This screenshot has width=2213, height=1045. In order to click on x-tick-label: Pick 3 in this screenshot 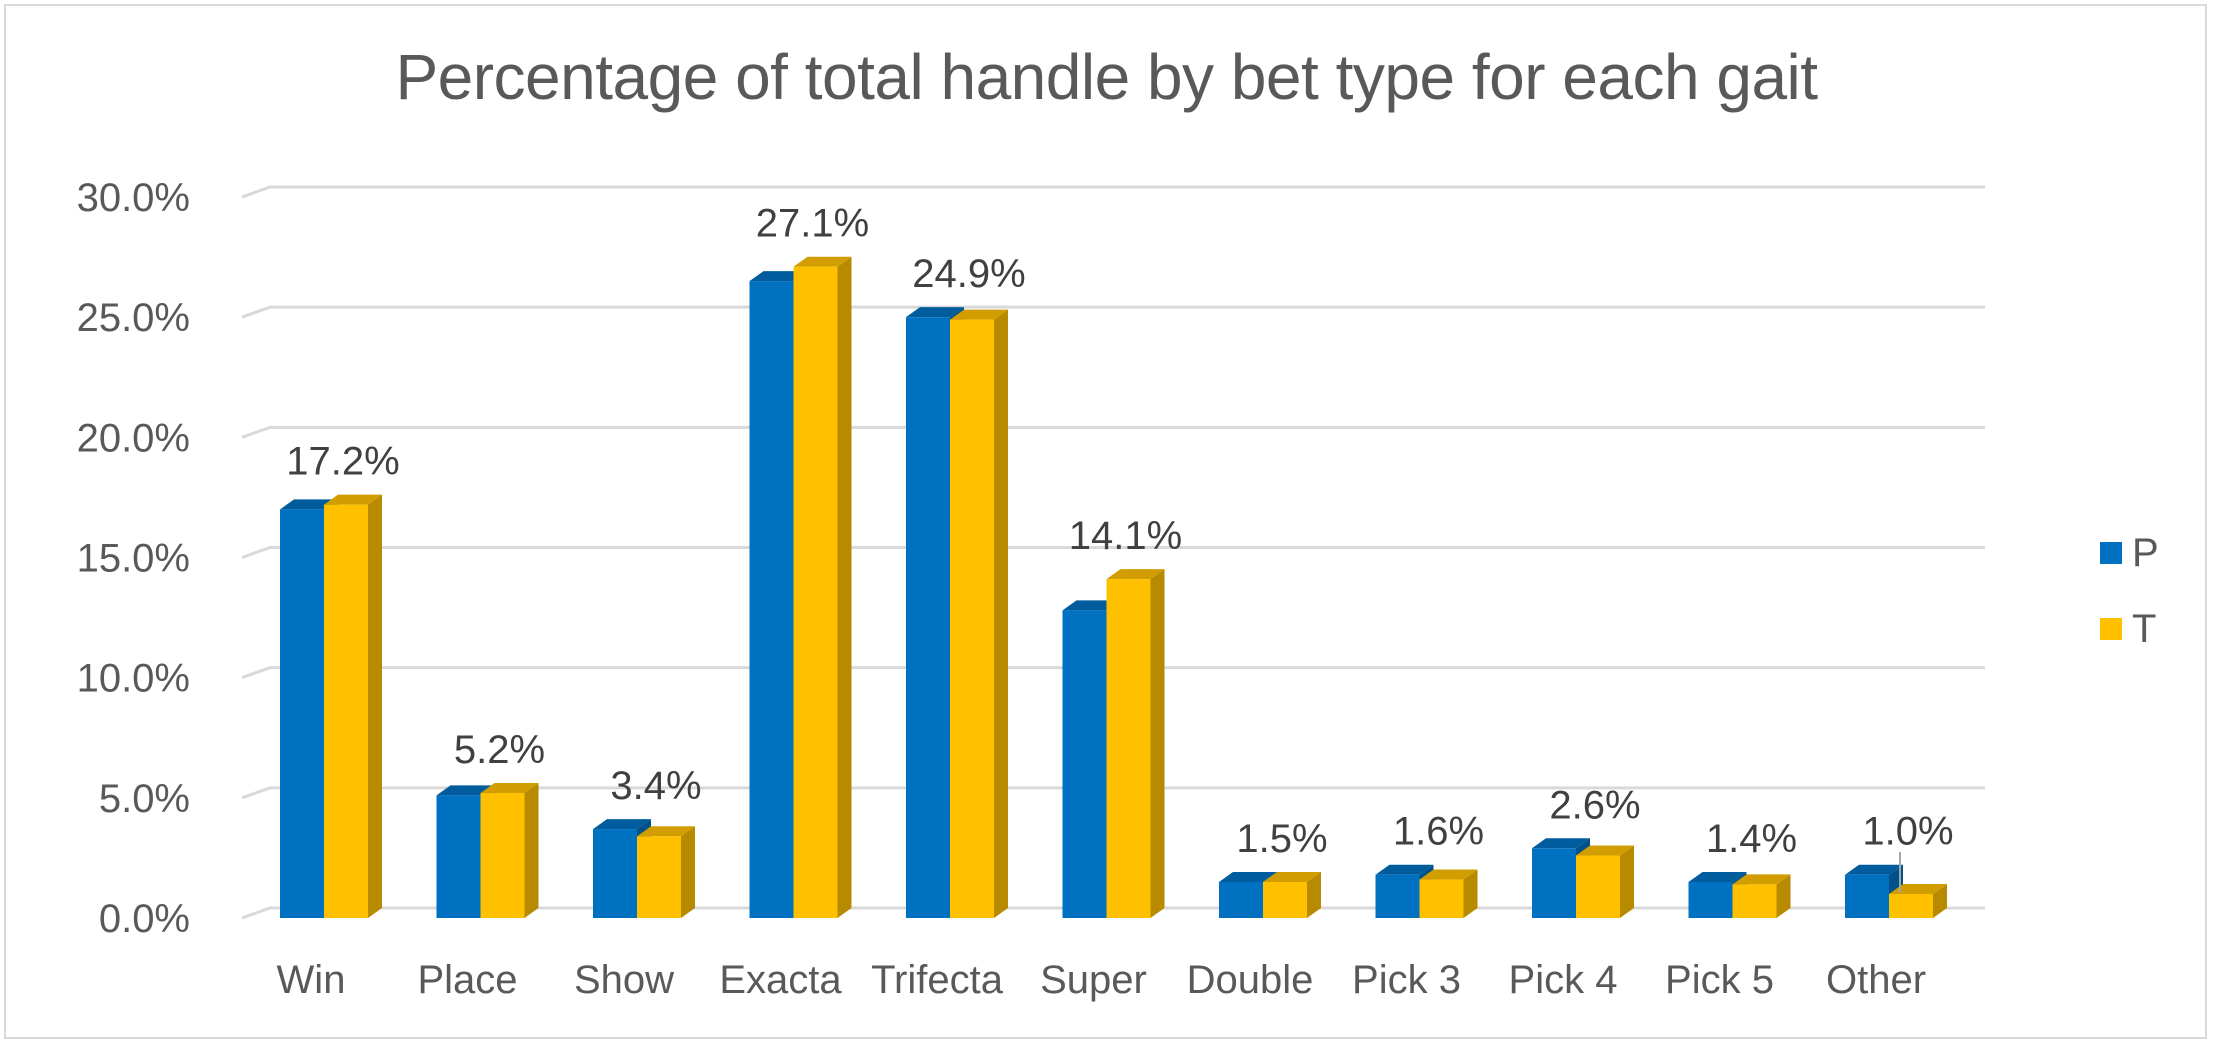, I will do `click(1406, 980)`.